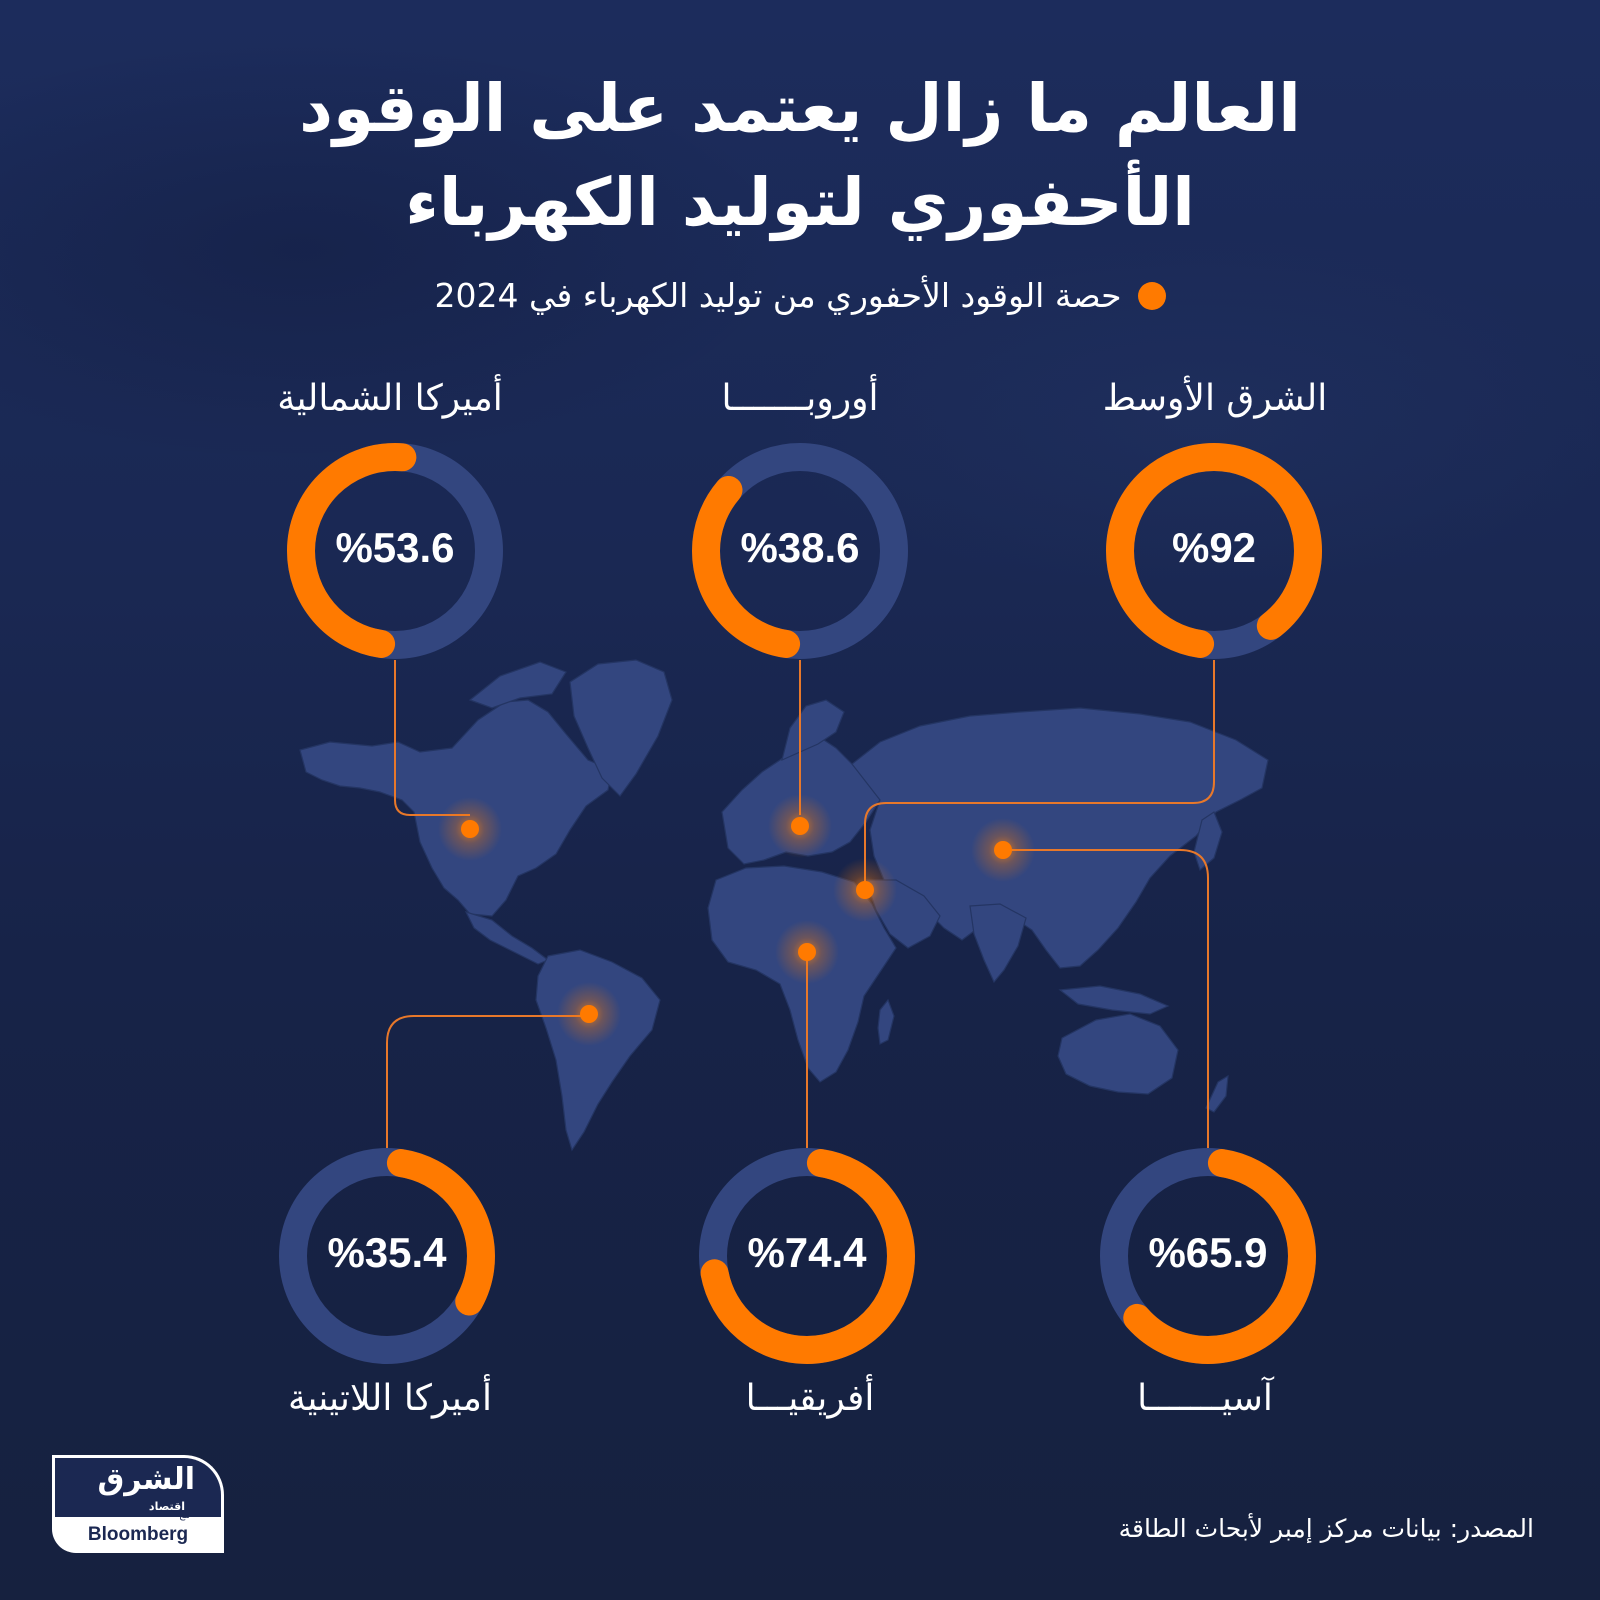 This screenshot has height=1600, width=1600. What do you see at coordinates (1215, 398) in the screenshot?
I see `label-middle-east: الشرق الأوسط` at bounding box center [1215, 398].